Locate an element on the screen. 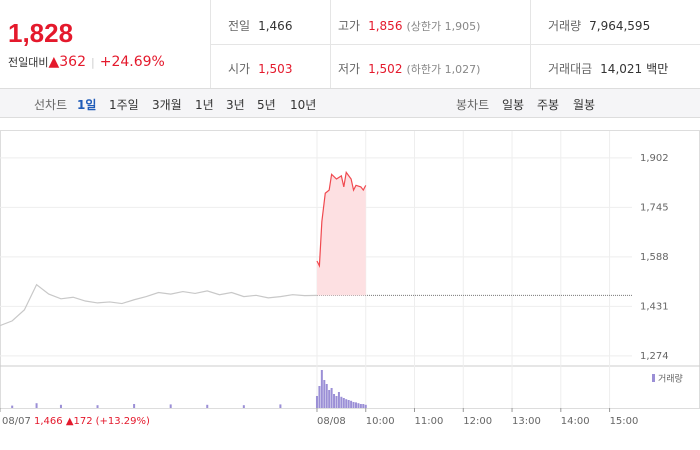 This screenshot has height=450, width=700. candle-tab: 일봉 is located at coordinates (513, 105).